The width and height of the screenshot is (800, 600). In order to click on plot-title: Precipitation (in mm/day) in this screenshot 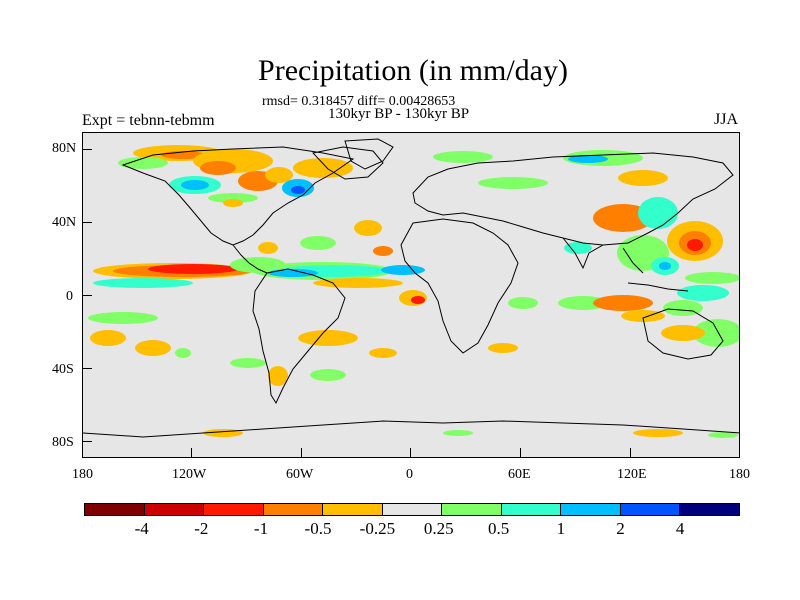, I will do `click(413, 70)`.